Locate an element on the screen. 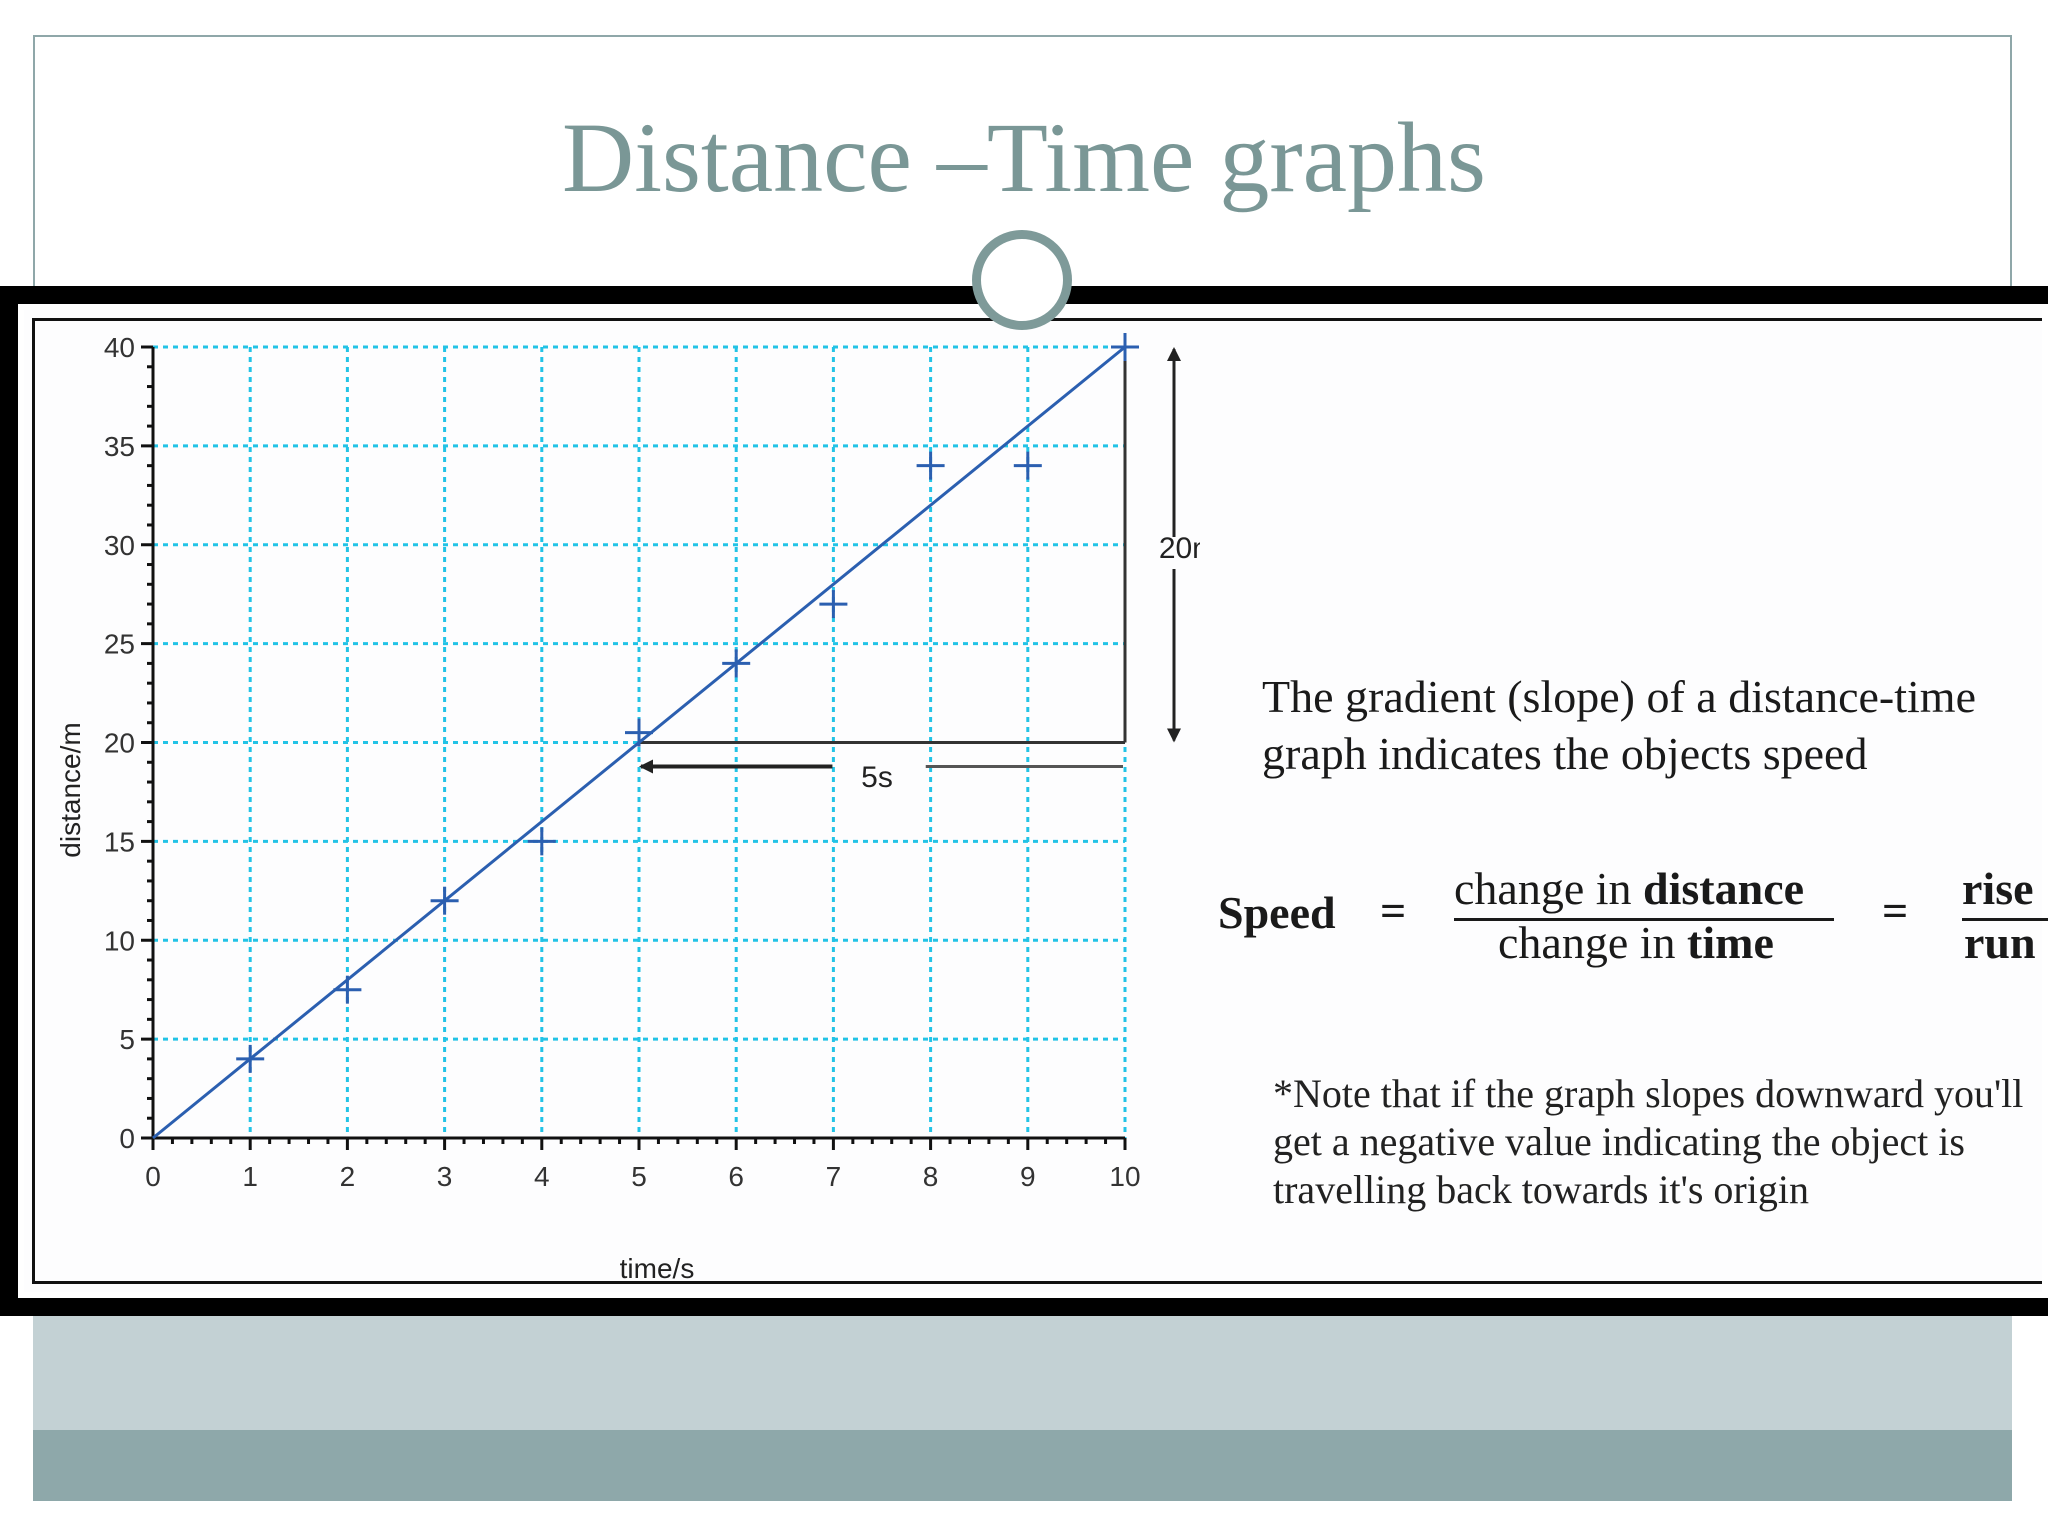 The width and height of the screenshot is (2048, 1536). y-tick-label: 15 is located at coordinates (119, 841).